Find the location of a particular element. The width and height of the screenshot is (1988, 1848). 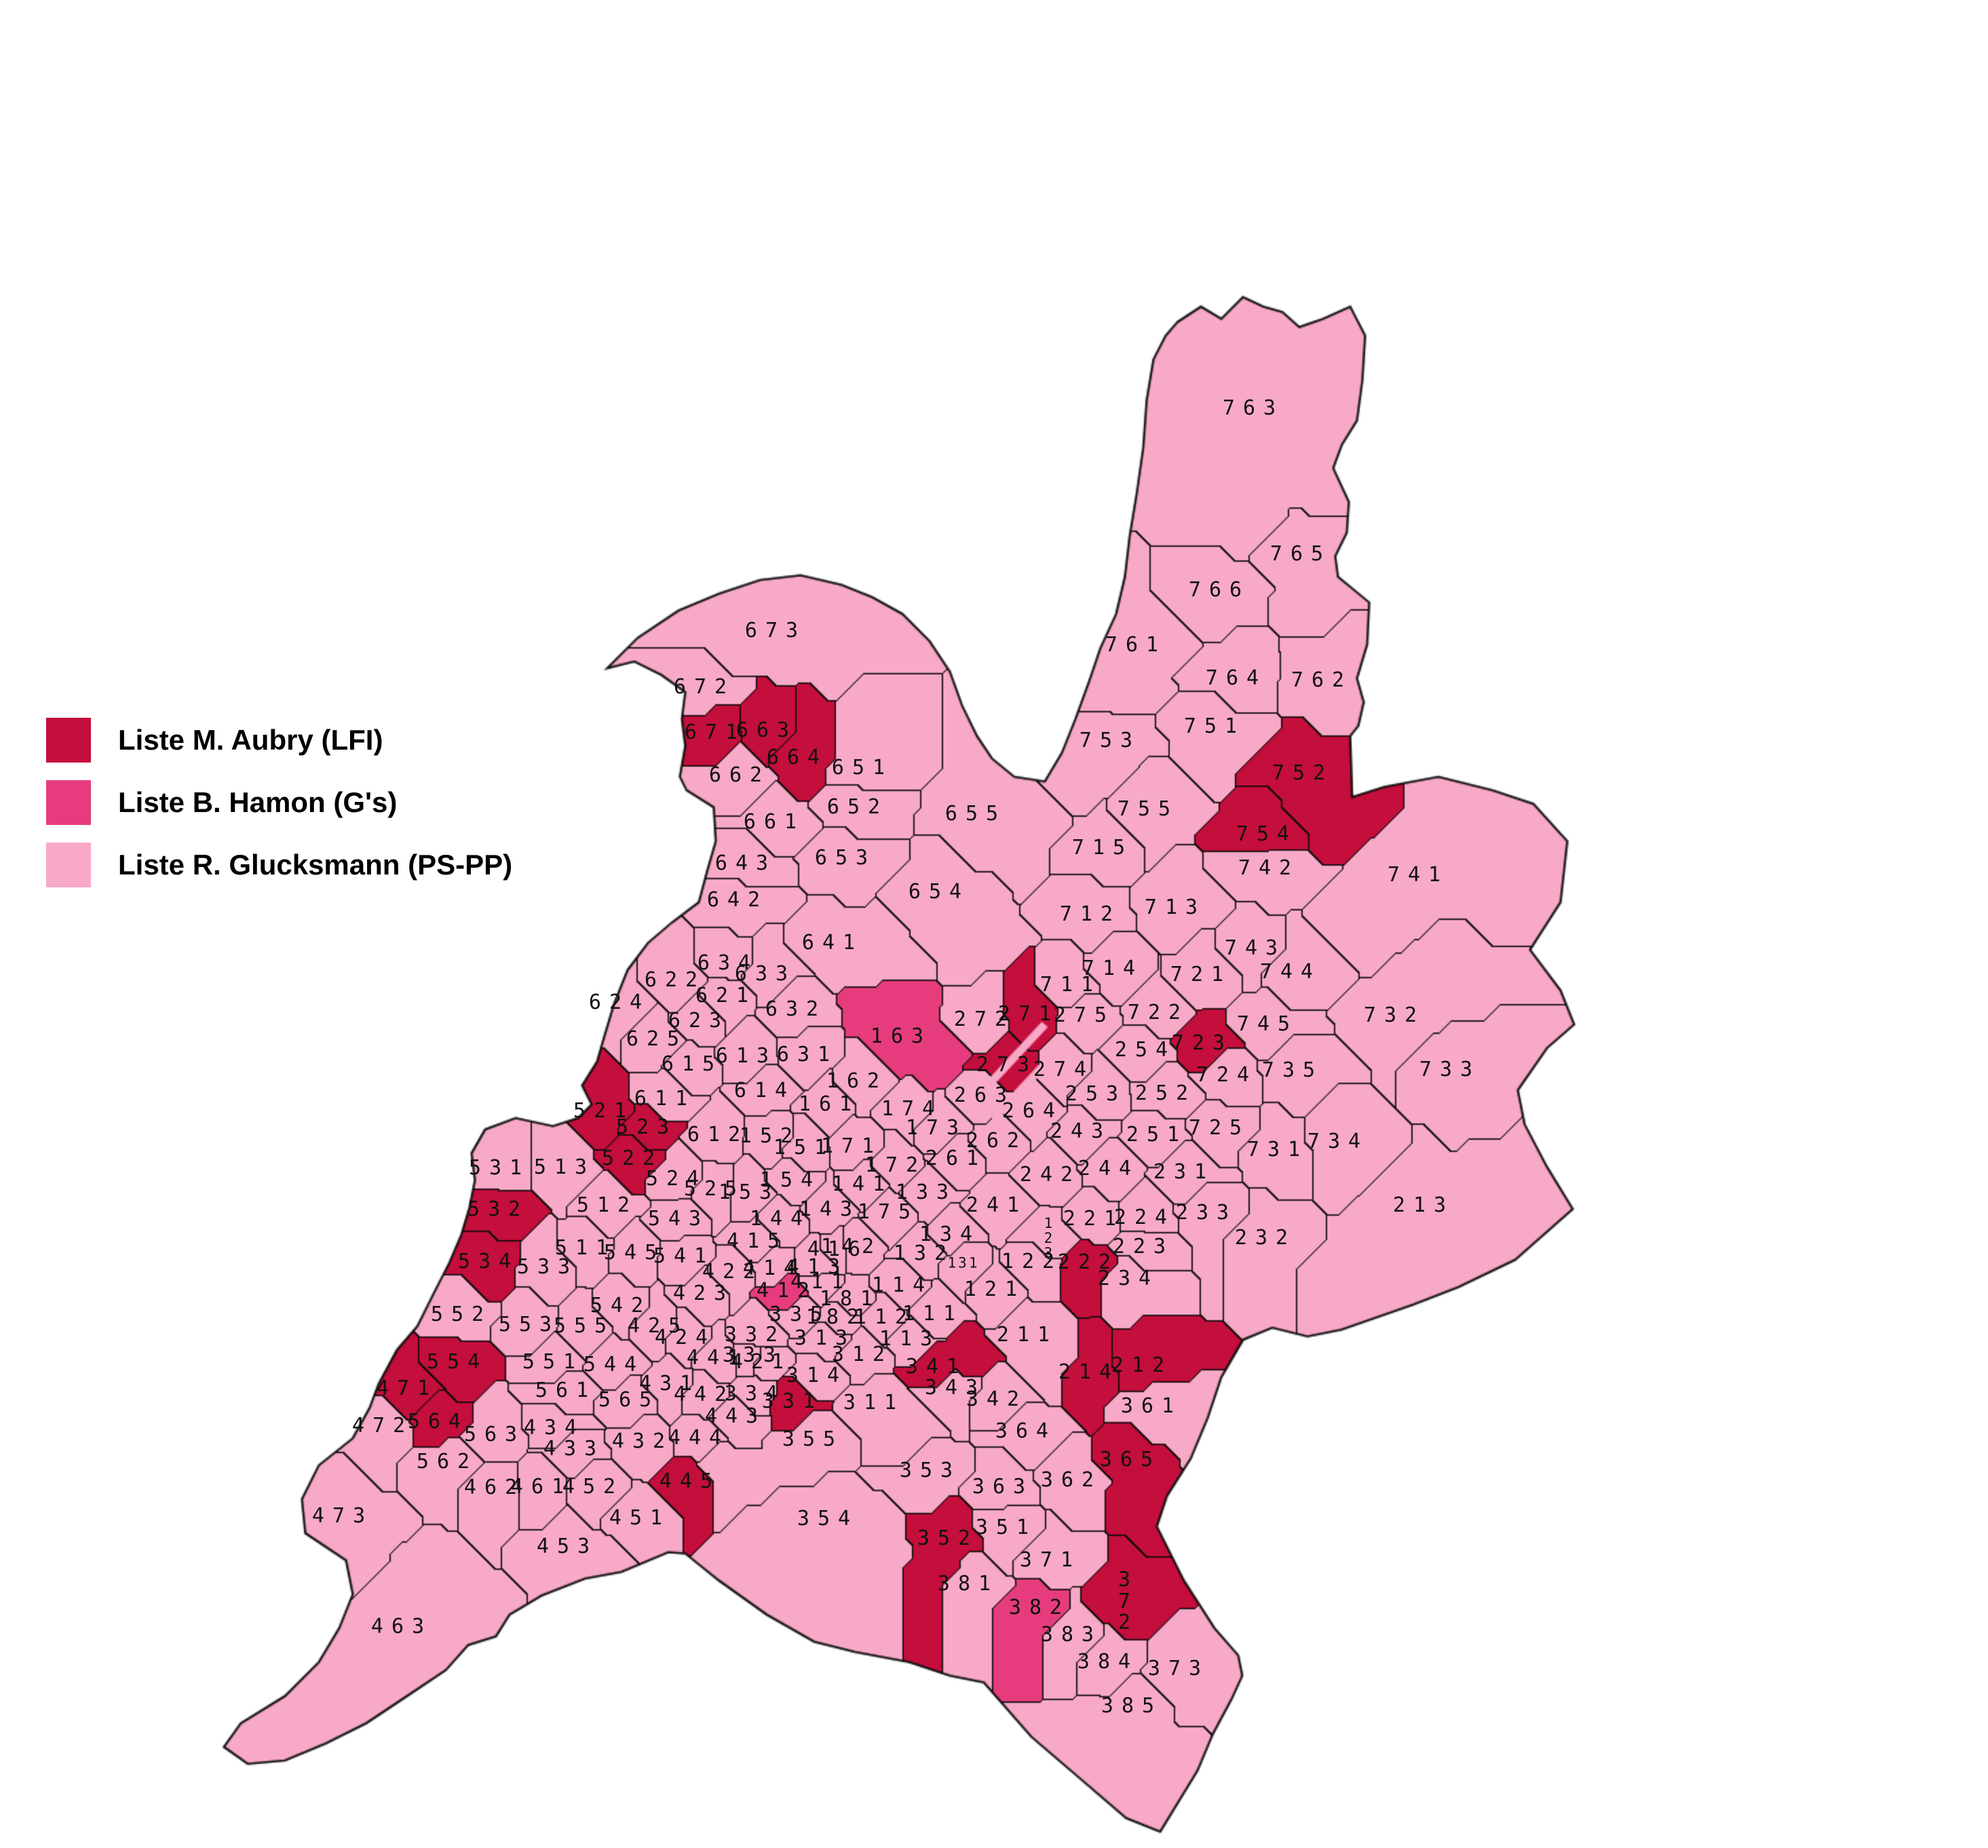

legend-item-glucksmann: Liste R. Glucksmann (PS-PP) is located at coordinates (279, 865).